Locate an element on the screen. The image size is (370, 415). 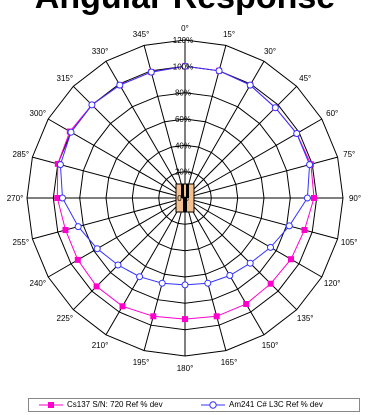
angle-label-105: 105° is located at coordinates (349, 242).